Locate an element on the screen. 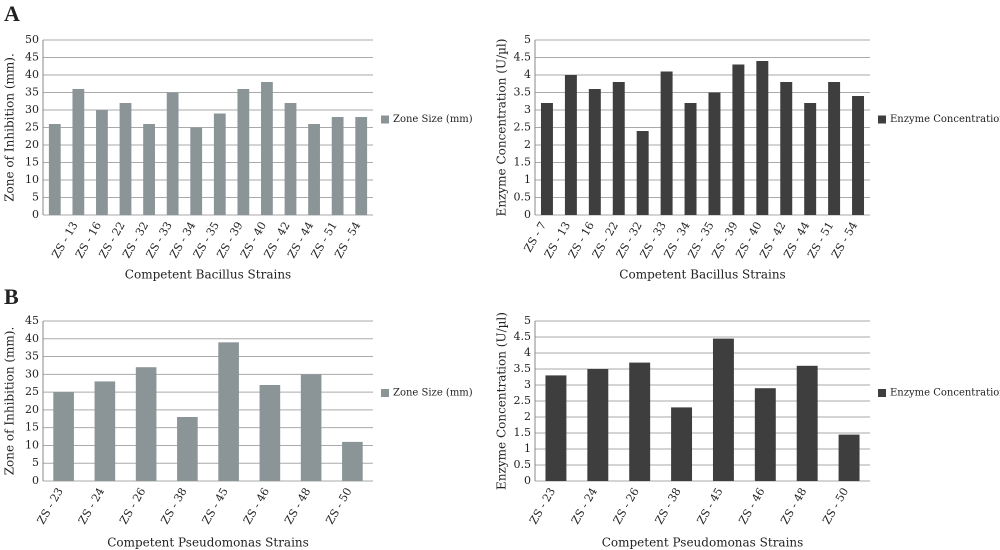 The width and height of the screenshot is (1000, 550). x-tick-label: ZS - 23 is located at coordinates (50, 506).